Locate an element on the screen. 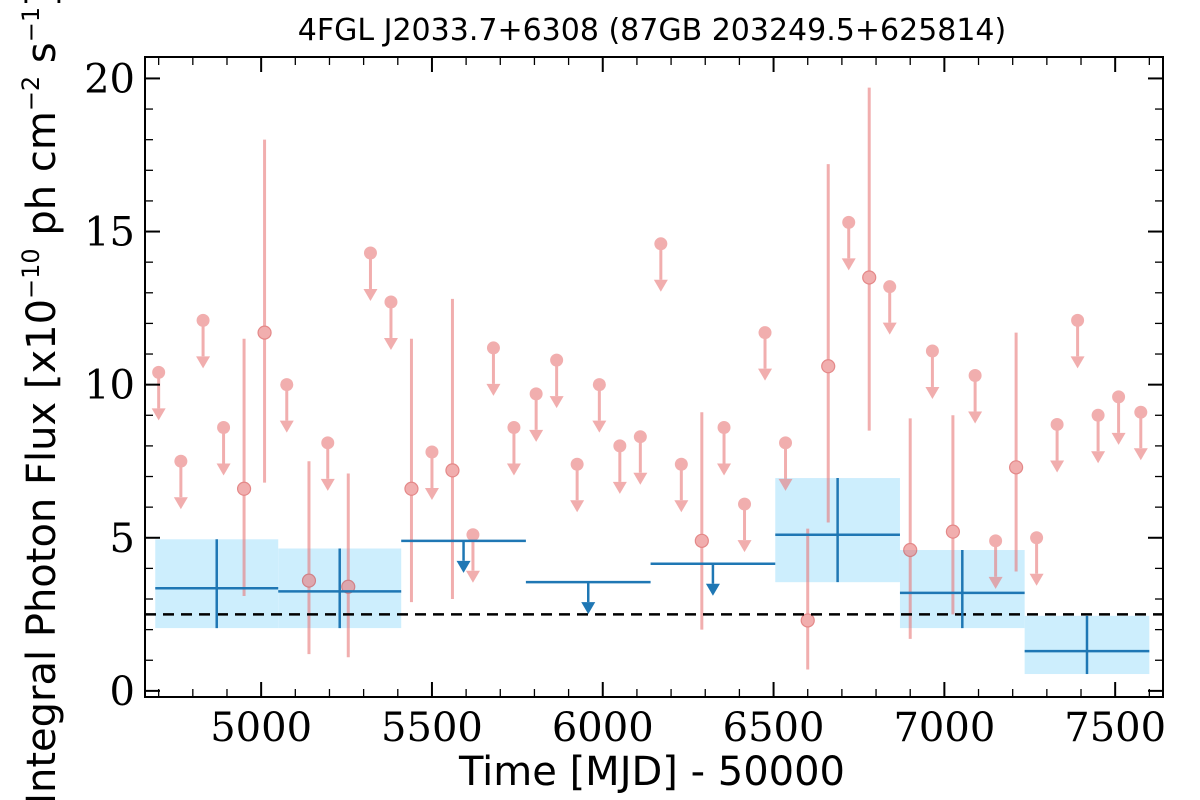  y-tick-label: 0 is located at coordinates (122, 692).